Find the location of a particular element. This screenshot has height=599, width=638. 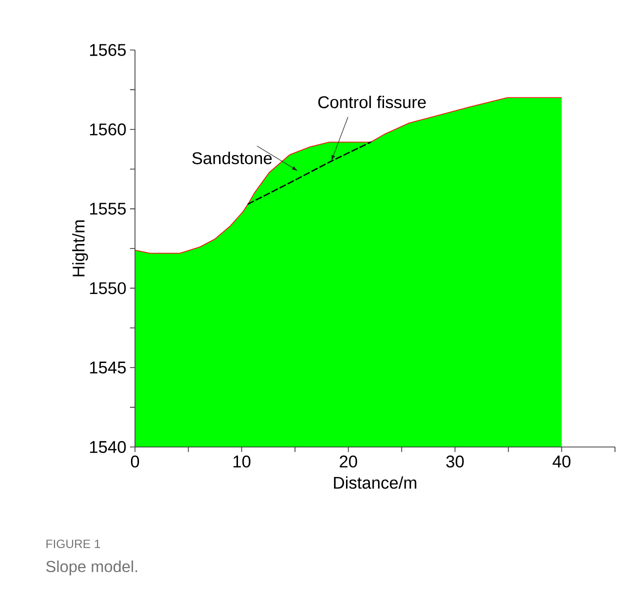

x-tick-label: 20 is located at coordinates (349, 462).